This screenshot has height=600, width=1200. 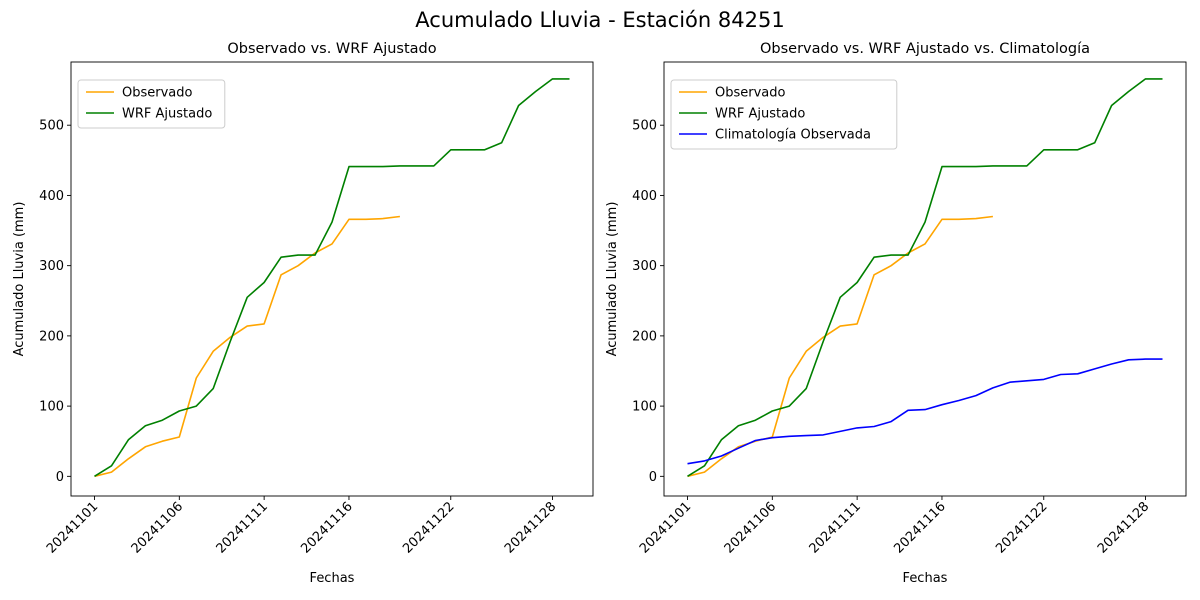 I want to click on legend-label-3: Climatología Observada, so click(x=793, y=135).